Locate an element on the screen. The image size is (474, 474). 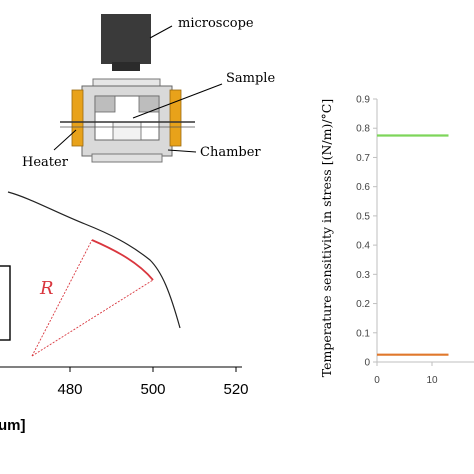
chart-y-tick-label: 0.5 is located at coordinates (363, 216).